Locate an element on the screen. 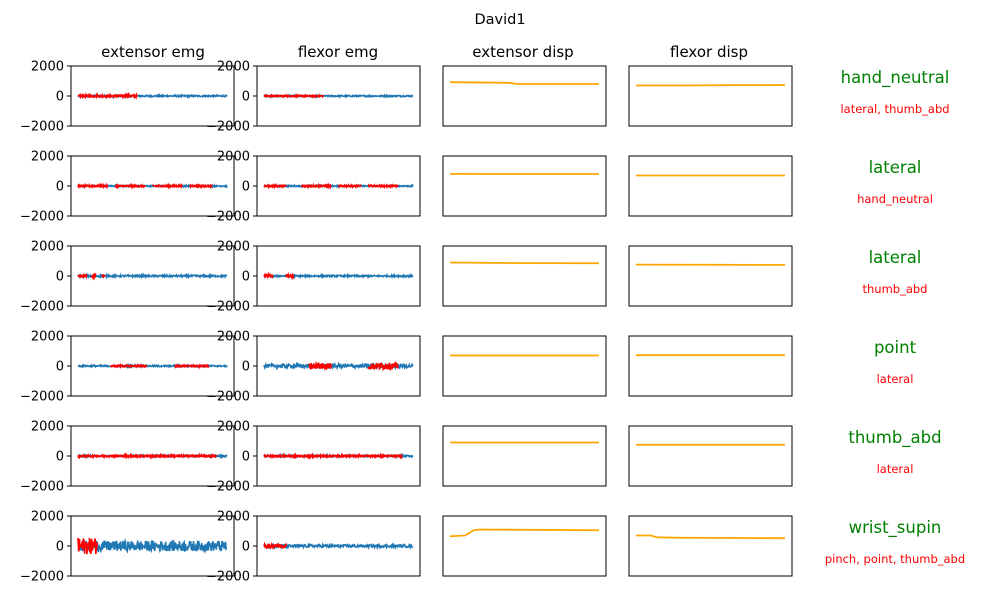 Image resolution: width=1000 pixels, height=600 pixels. row-sublabel: lateral is located at coordinates (895, 469).